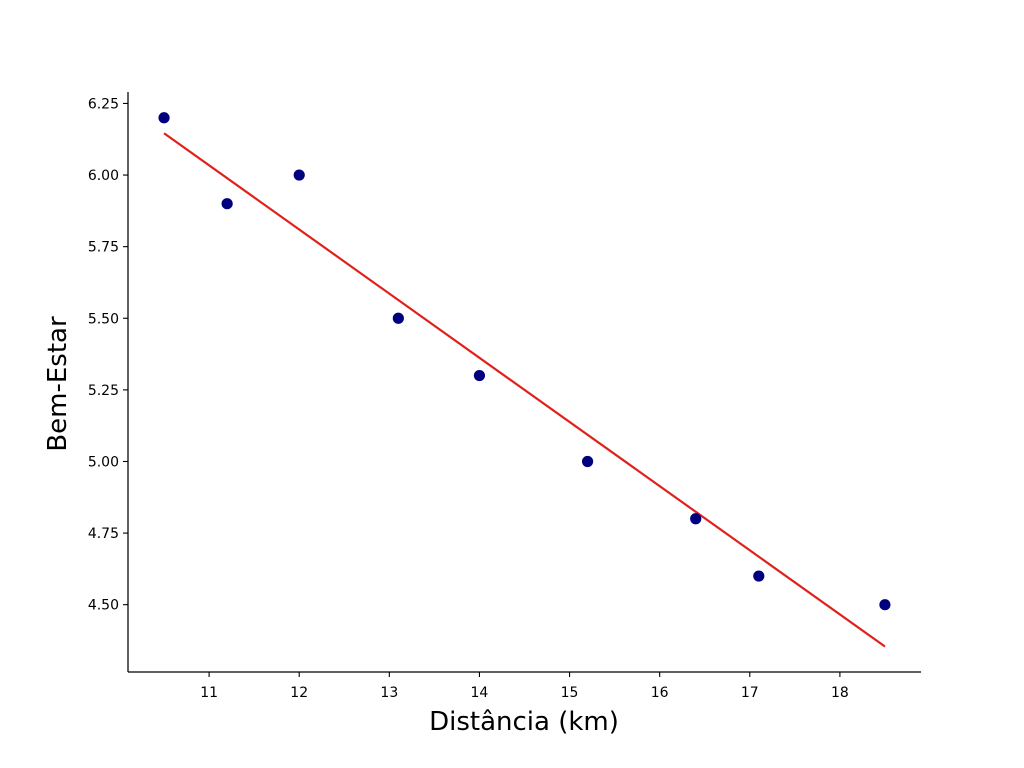 This screenshot has width=1024, height=768. What do you see at coordinates (209, 693) in the screenshot?
I see `x-tick-label: 11` at bounding box center [209, 693].